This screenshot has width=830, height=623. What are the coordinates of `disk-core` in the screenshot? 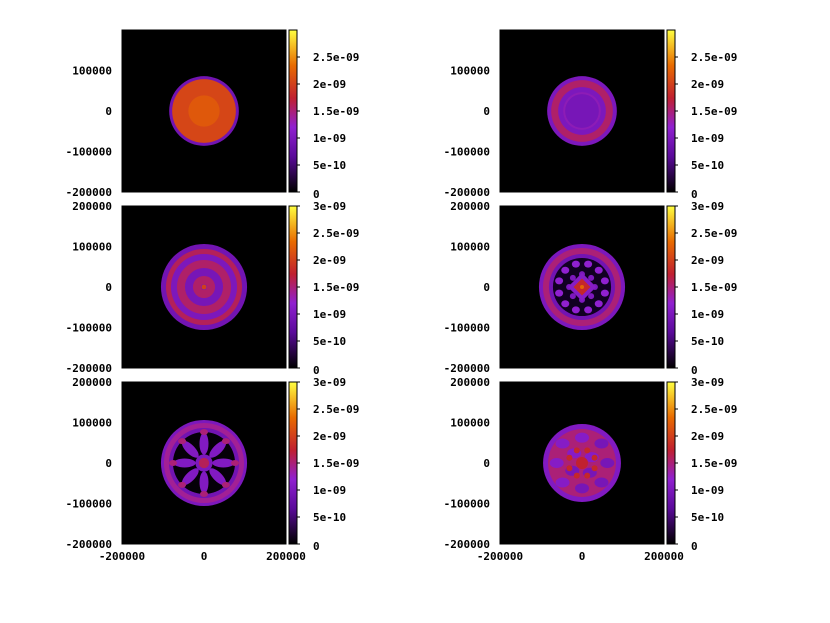 It's located at (204, 111).